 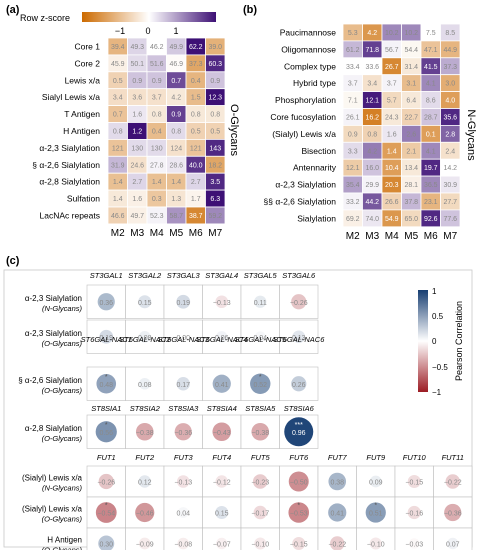 I want to click on corr-row-label: α-2,3 Sialylation, so click(x=53, y=333).